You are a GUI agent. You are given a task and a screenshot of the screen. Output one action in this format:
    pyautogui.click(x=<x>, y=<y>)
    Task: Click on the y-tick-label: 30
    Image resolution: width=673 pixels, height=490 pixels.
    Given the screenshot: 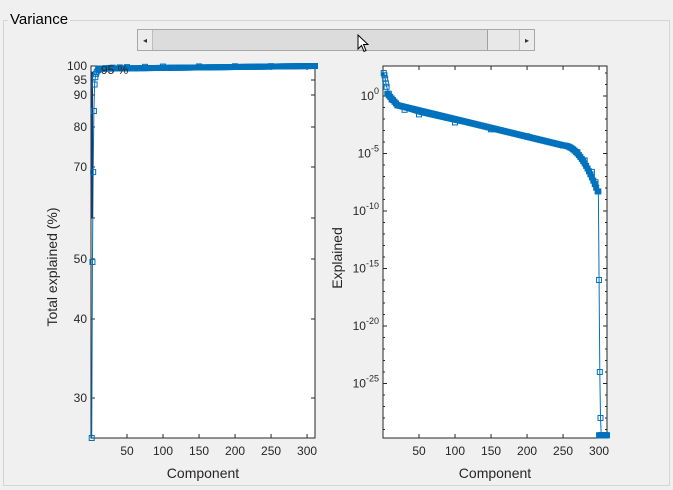 What is the action you would take?
    pyautogui.click(x=81, y=398)
    